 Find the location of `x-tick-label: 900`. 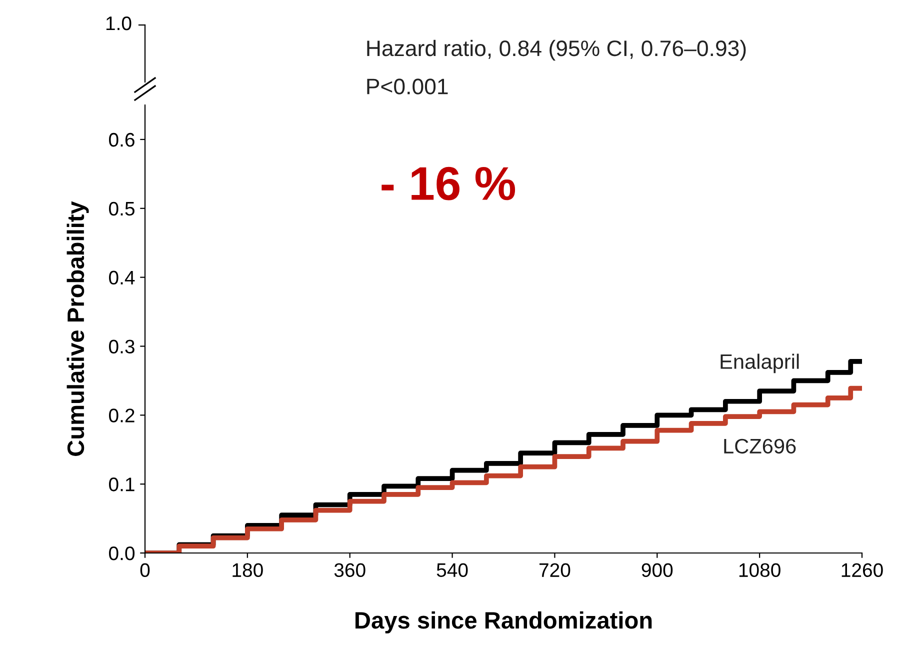

x-tick-label: 900 is located at coordinates (657, 570).